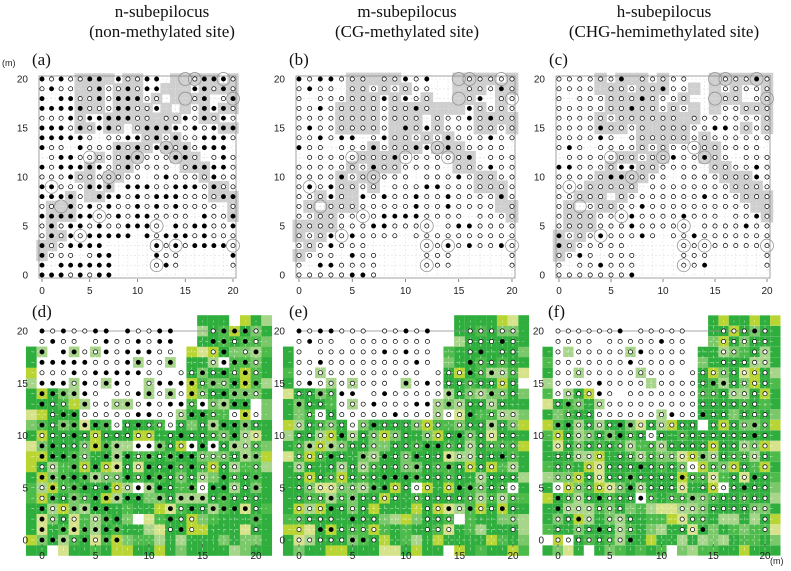 This screenshot has height=571, width=791. I want to click on x-tick-label: 10, so click(149, 556).